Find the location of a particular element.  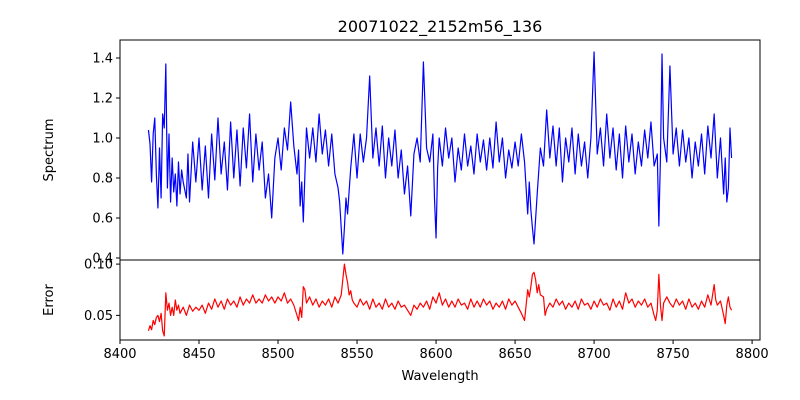

spectrum-y-tick-label: 1.0 is located at coordinates (102, 139).